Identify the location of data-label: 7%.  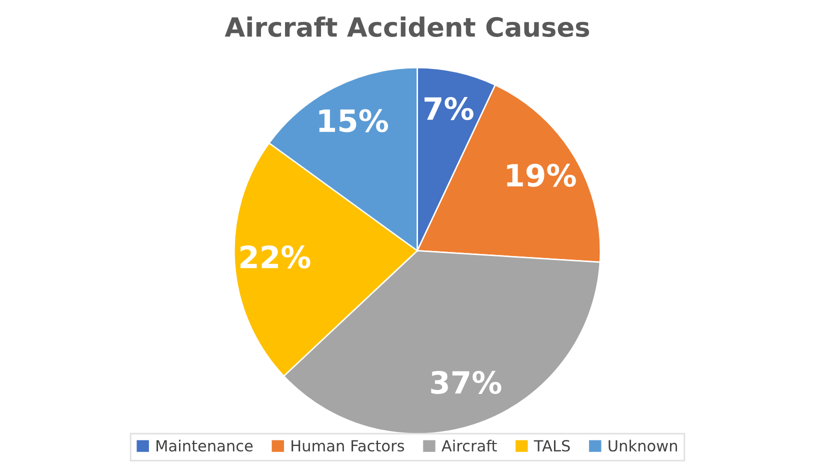
(449, 108).